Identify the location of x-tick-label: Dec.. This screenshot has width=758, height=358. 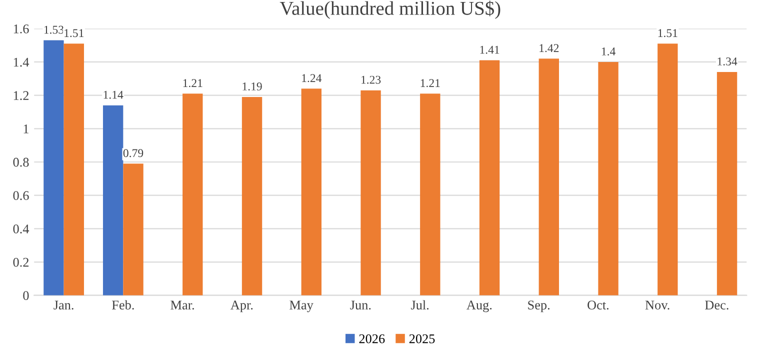
(716, 305).